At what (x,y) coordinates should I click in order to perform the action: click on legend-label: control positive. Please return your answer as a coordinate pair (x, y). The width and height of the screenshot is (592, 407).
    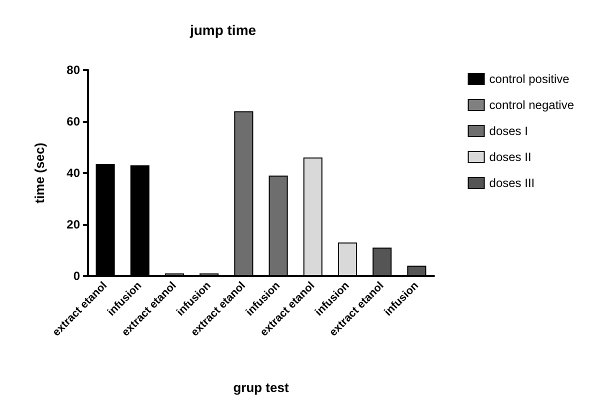
    Looking at the image, I should click on (529, 79).